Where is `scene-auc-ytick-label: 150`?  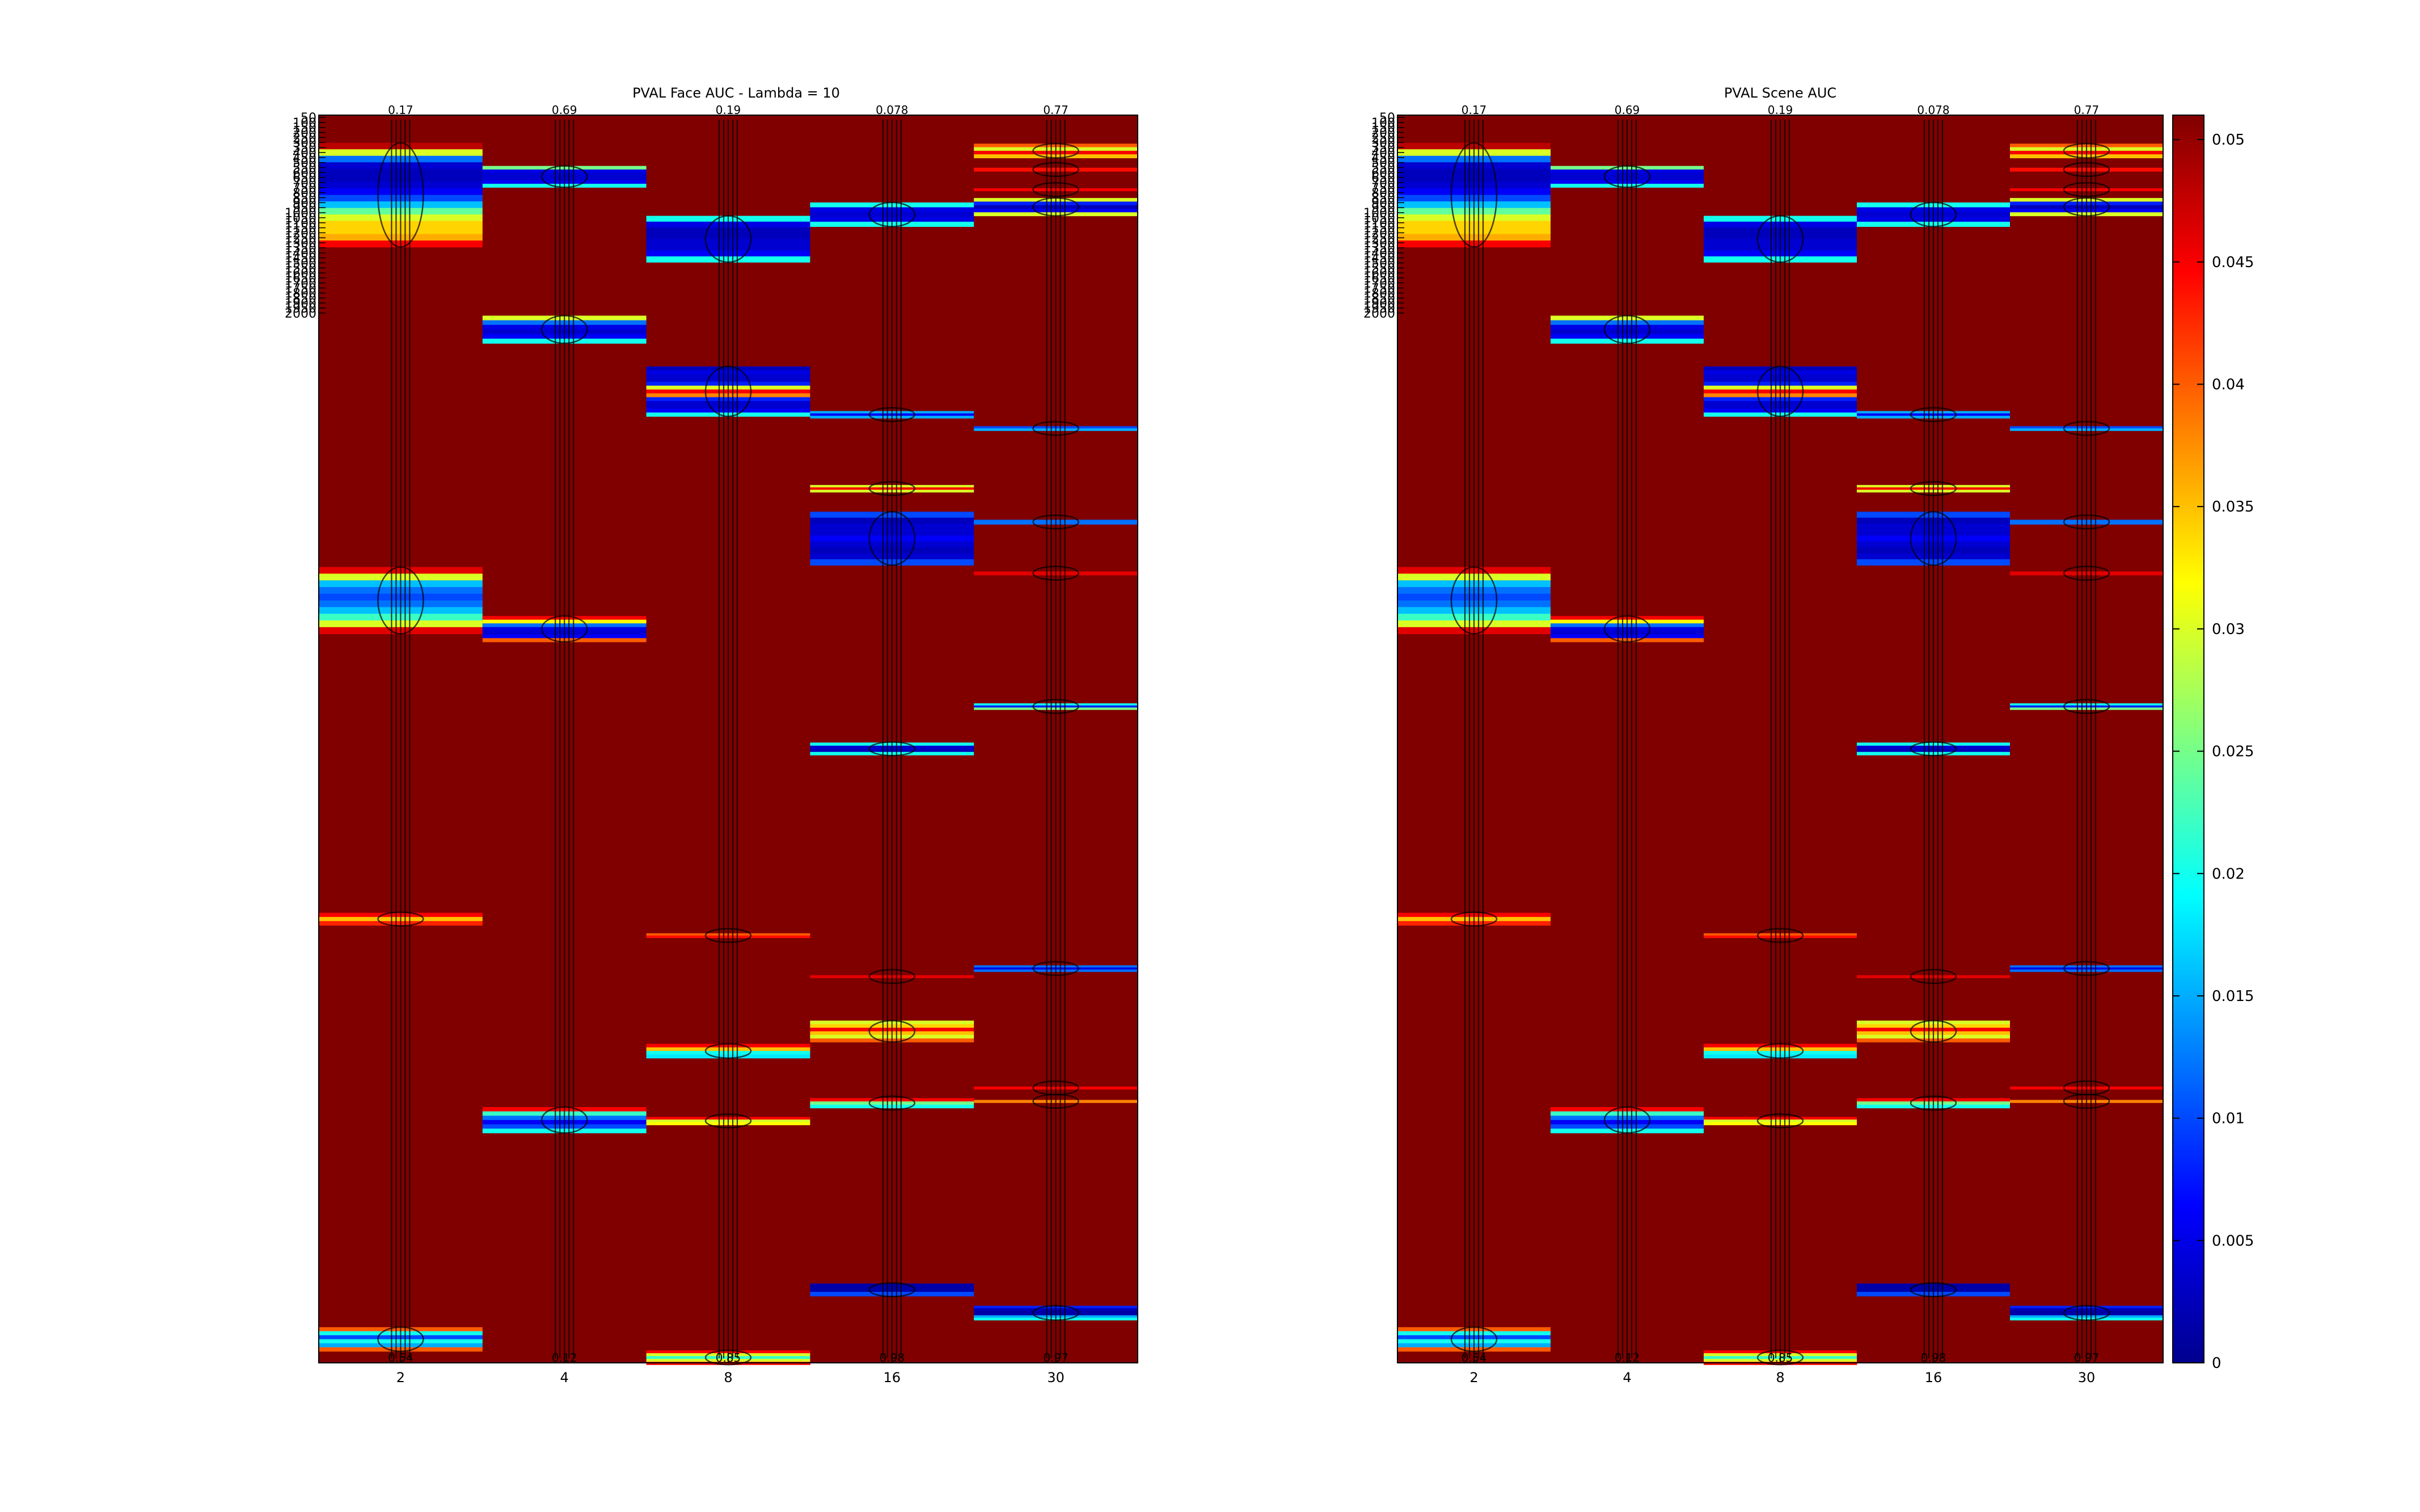 scene-auc-ytick-label: 150 is located at coordinates (1383, 128).